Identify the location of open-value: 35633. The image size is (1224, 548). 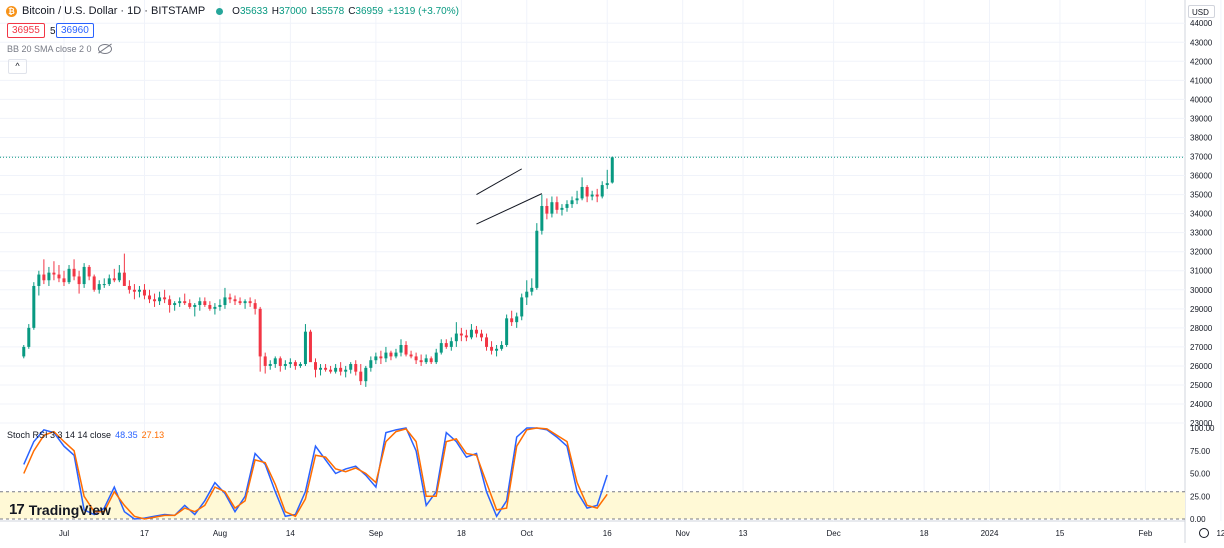
(253, 11).